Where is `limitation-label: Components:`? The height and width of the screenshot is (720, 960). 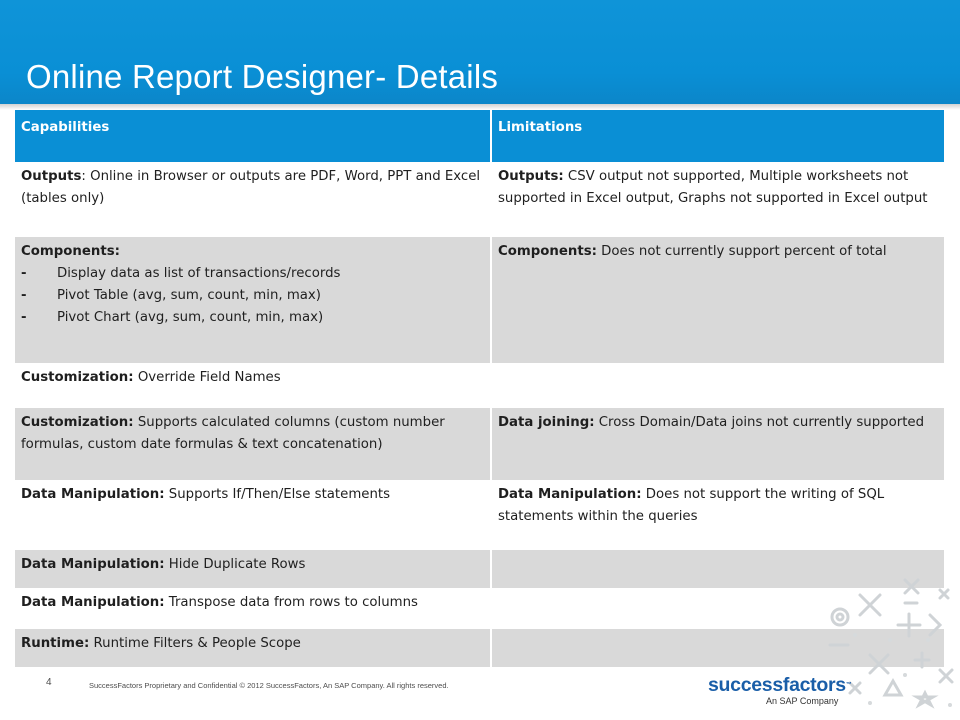 limitation-label: Components: is located at coordinates (547, 251).